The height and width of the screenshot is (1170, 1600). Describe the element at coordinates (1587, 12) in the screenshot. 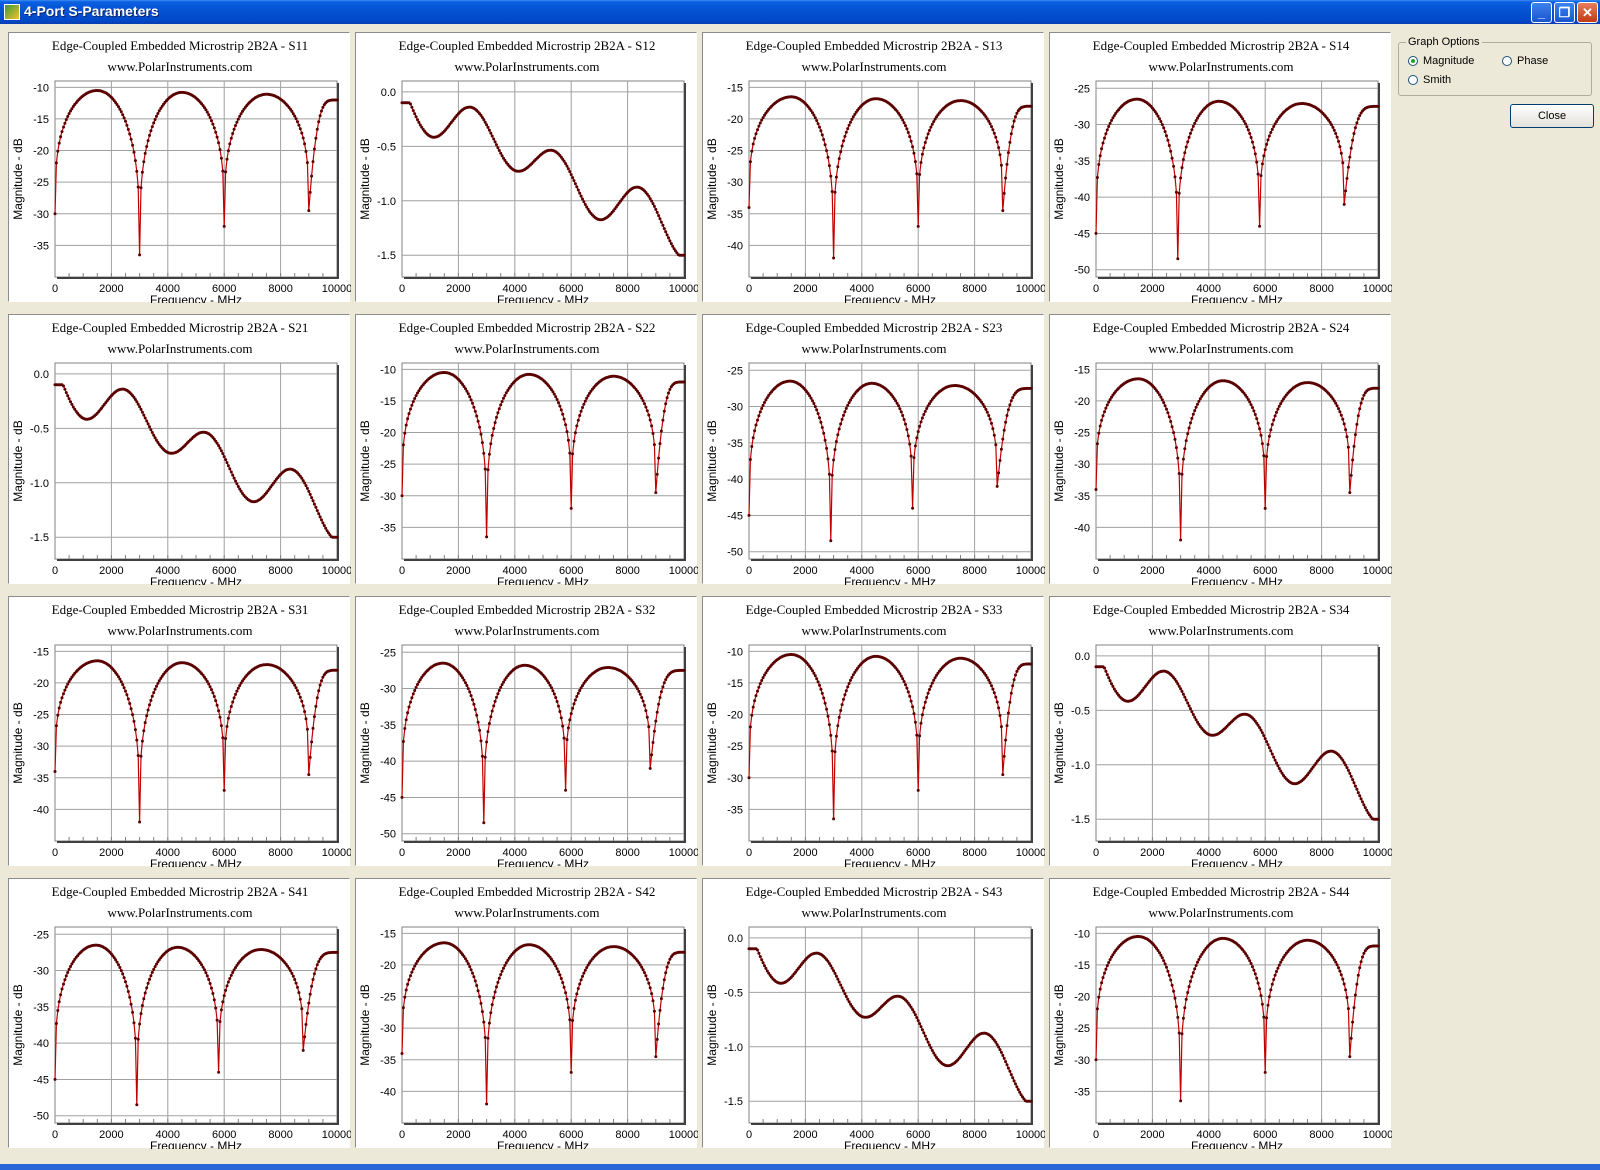

I see `close-window-button: ✕` at that location.